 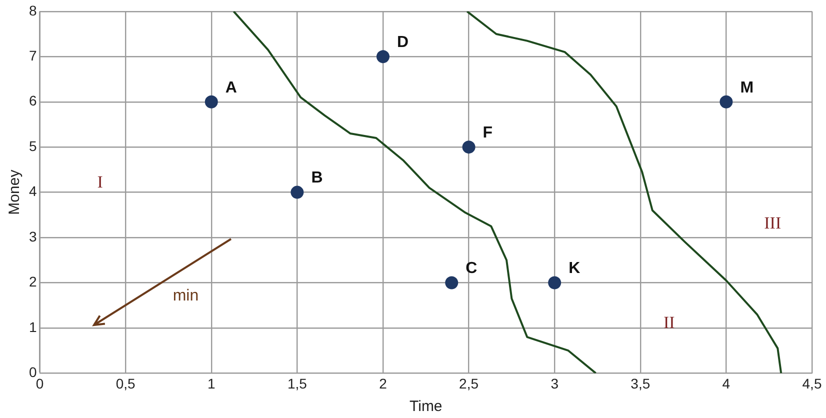 I want to click on annotation: min, so click(x=185, y=296).